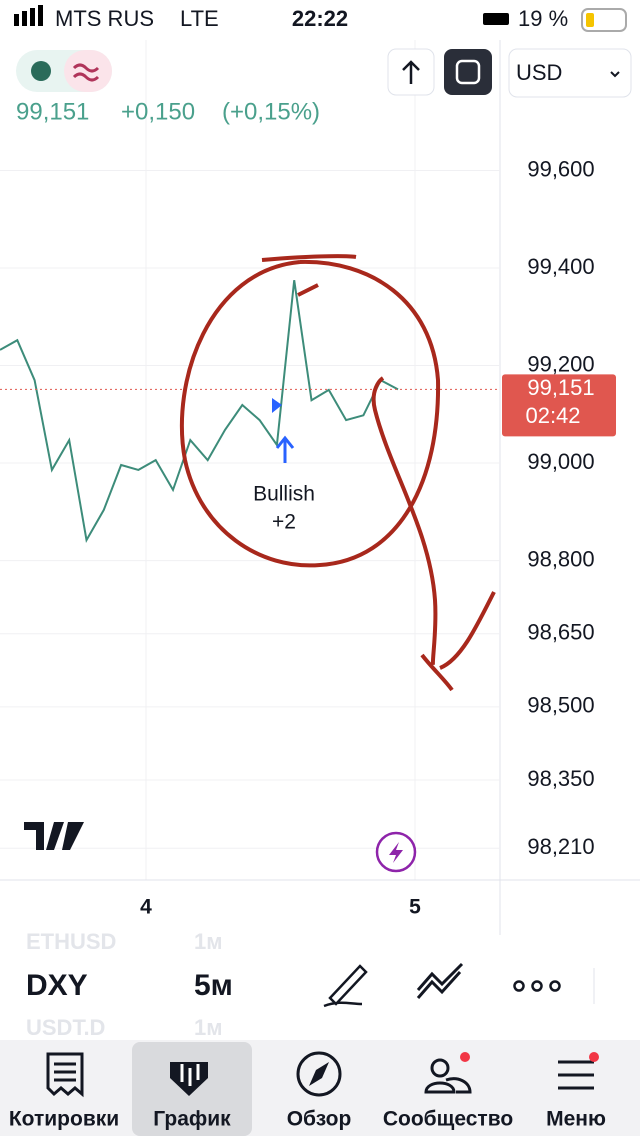 The width and height of the screenshot is (640, 1136). I want to click on header: 99,151 +0,150 (+0,15%) USD, so click(324, 86).